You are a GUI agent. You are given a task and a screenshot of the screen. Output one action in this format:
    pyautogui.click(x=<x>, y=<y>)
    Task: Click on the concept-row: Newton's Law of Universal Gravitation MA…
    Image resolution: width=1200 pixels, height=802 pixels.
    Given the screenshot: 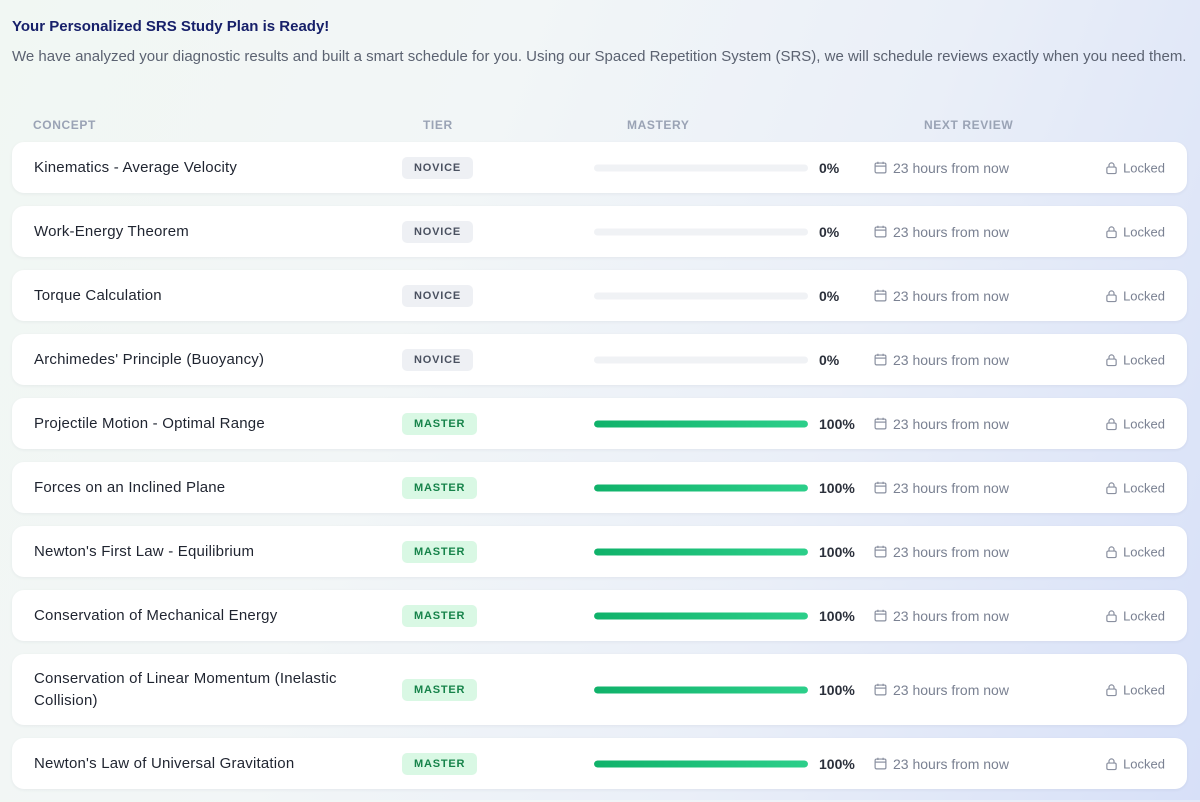 What is the action you would take?
    pyautogui.click(x=599, y=763)
    